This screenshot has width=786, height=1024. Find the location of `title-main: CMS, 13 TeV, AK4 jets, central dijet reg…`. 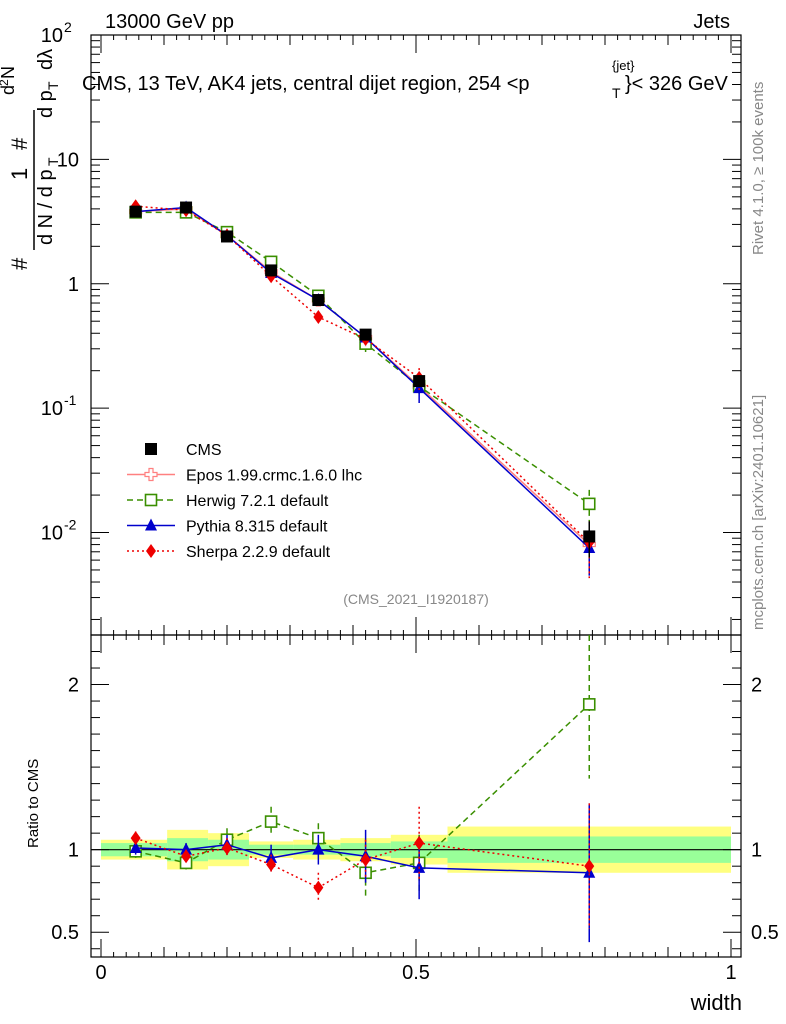

title-main: CMS, 13 TeV, AK4 jets, central dijet reg… is located at coordinates (306, 84).